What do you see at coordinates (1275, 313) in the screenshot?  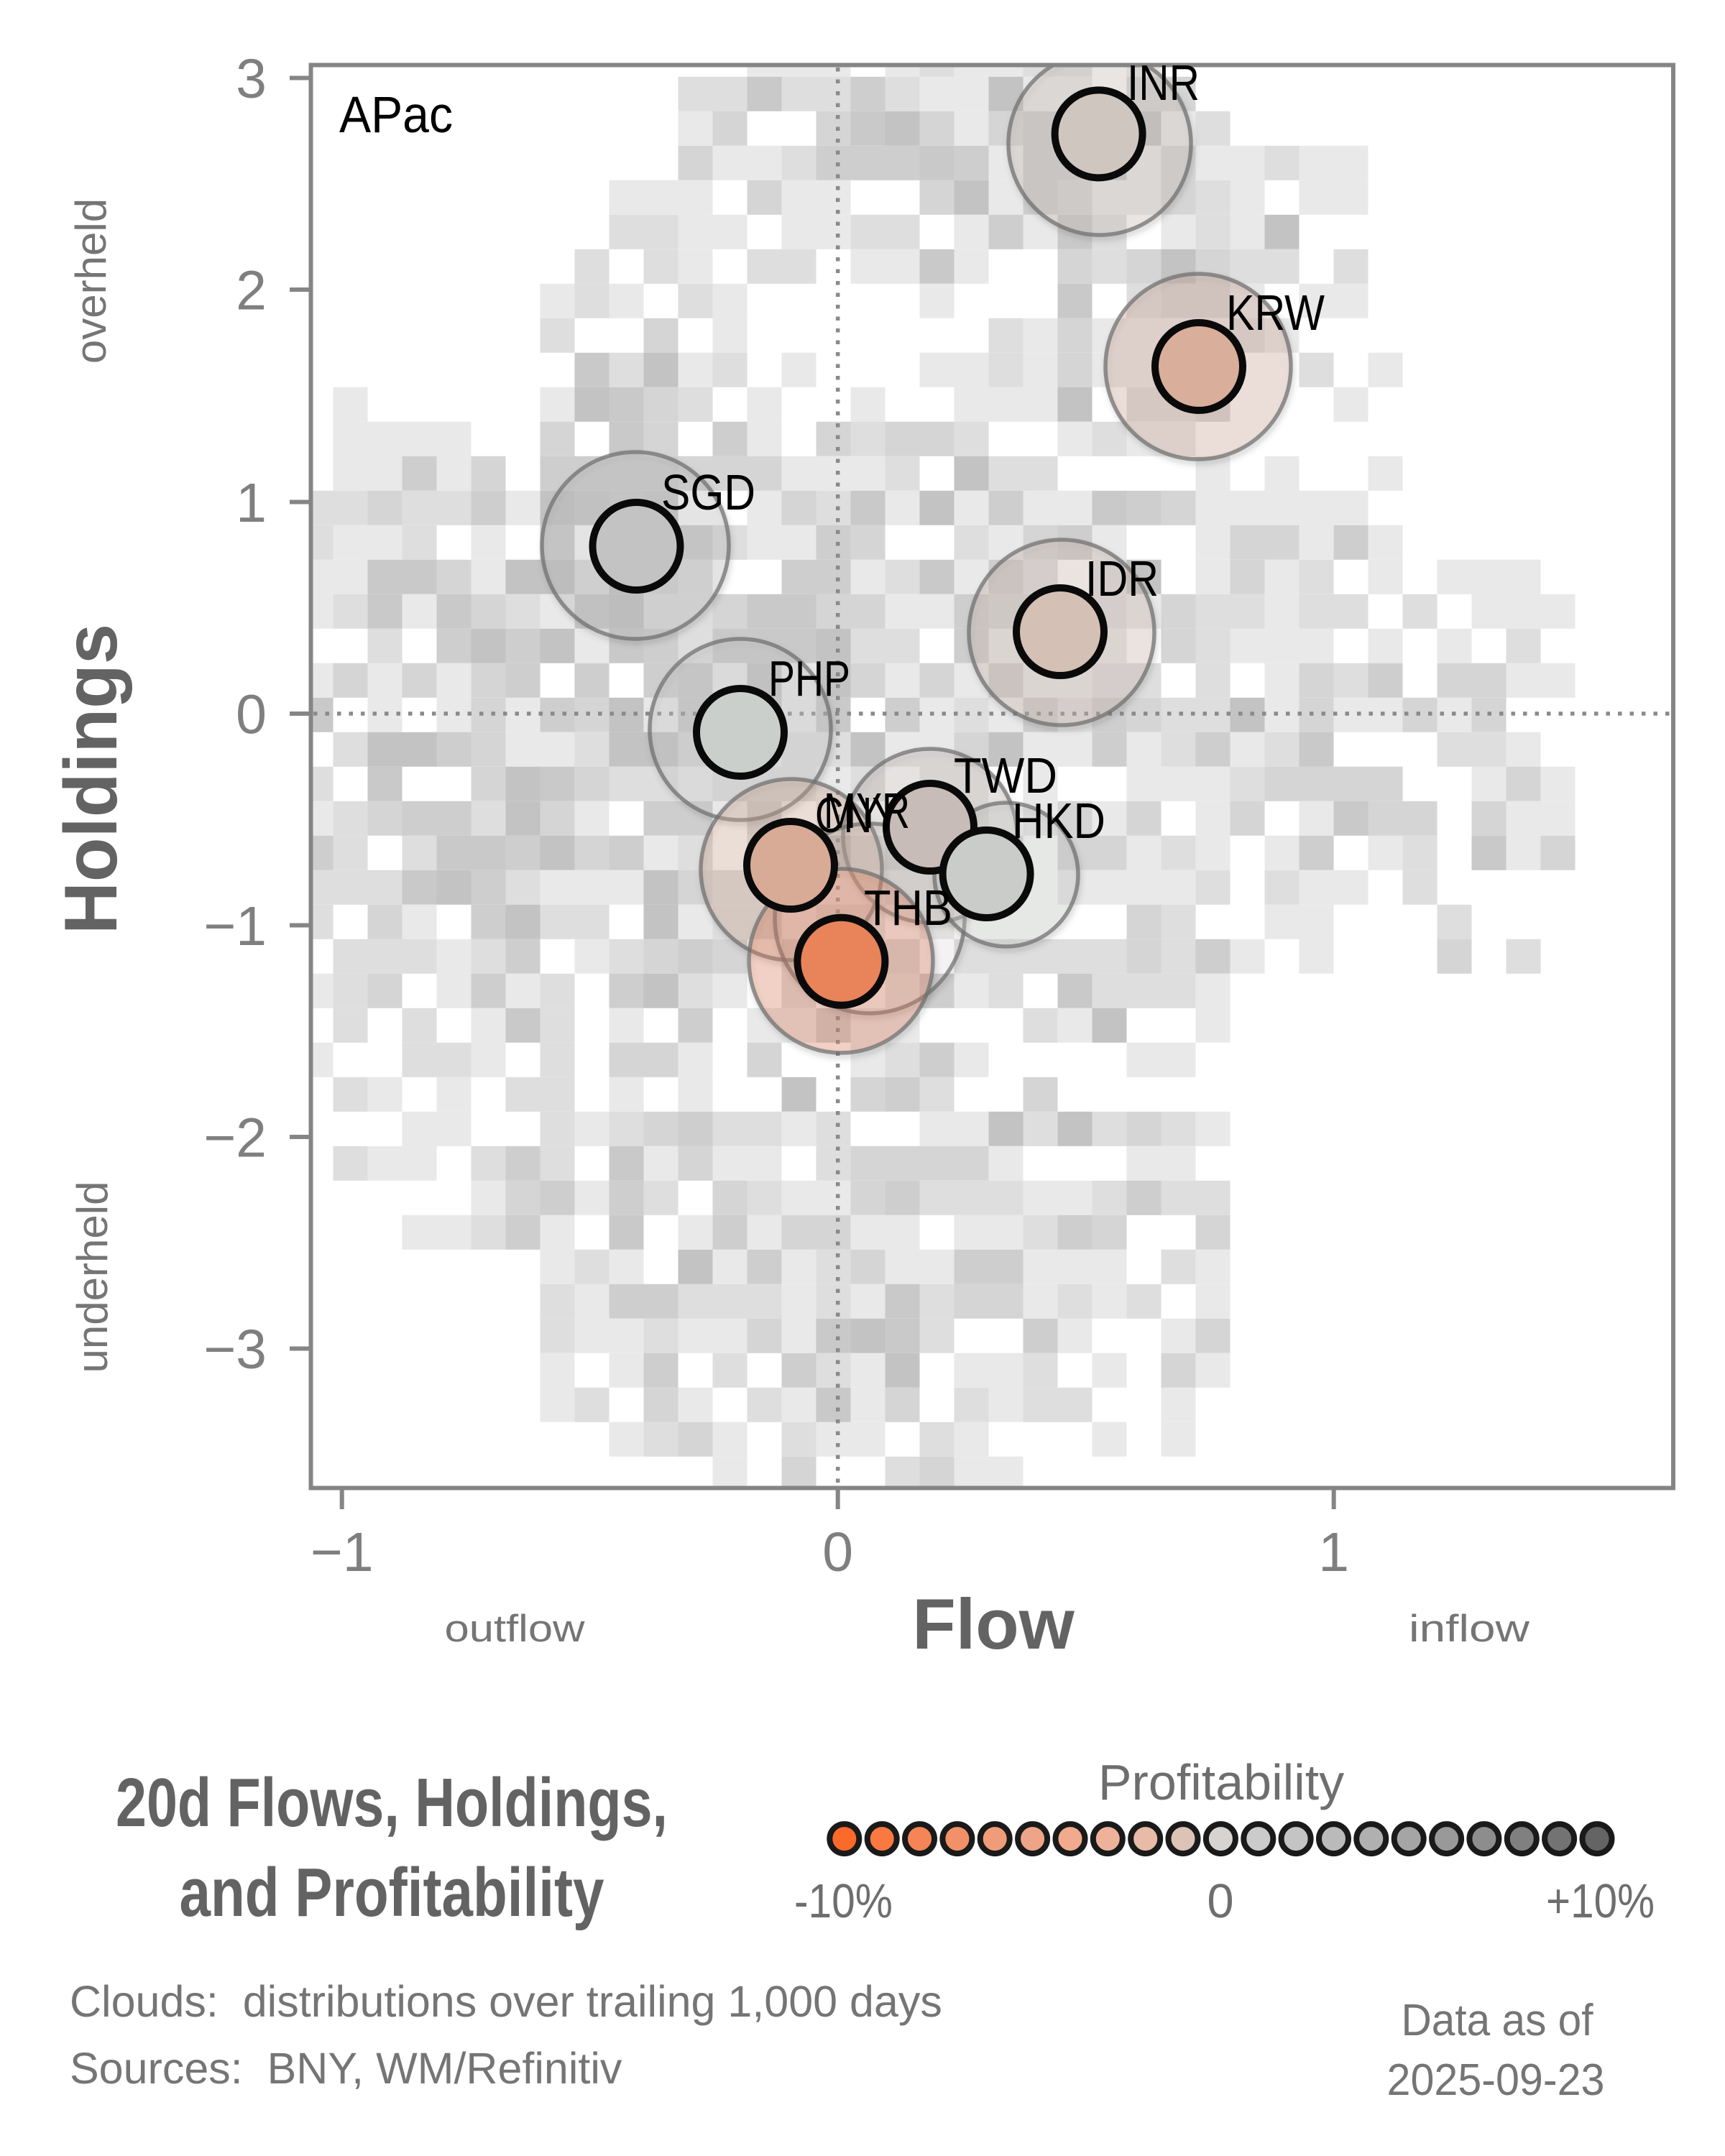 I see `svg-text: KRW` at bounding box center [1275, 313].